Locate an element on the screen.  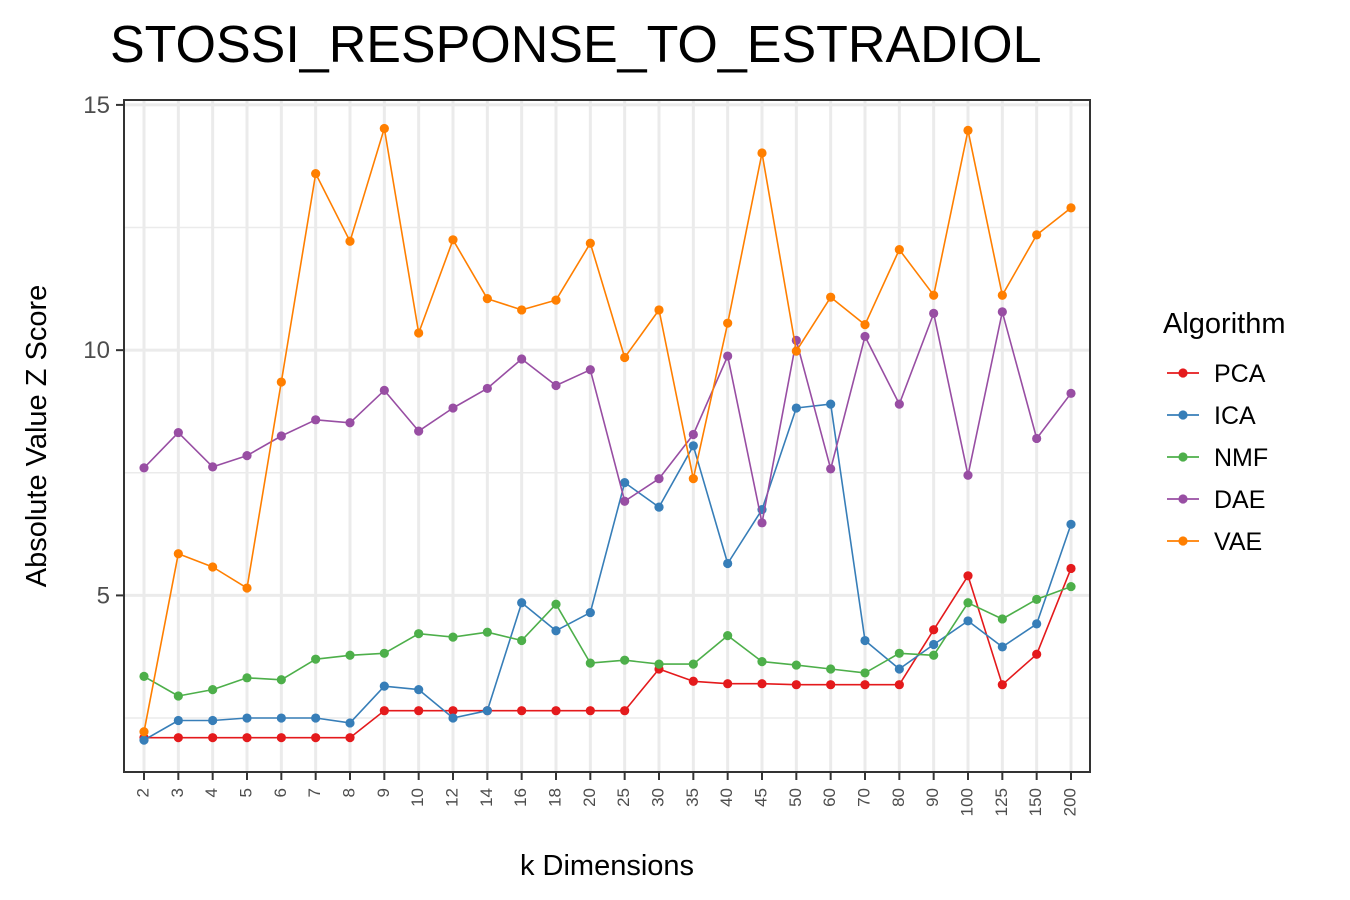
x-tick-label: 7 is located at coordinates (314, 792).